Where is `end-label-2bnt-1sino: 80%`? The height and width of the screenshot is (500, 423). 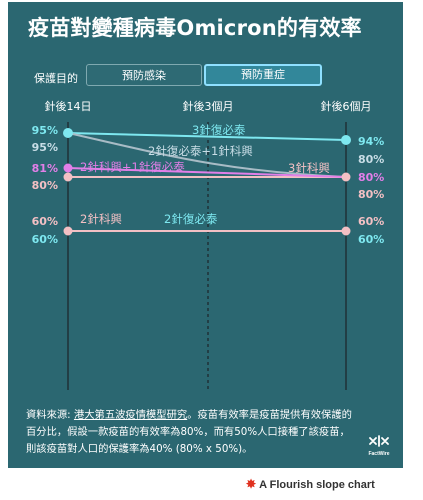 end-label-2bnt-1sino: 80% is located at coordinates (371, 159).